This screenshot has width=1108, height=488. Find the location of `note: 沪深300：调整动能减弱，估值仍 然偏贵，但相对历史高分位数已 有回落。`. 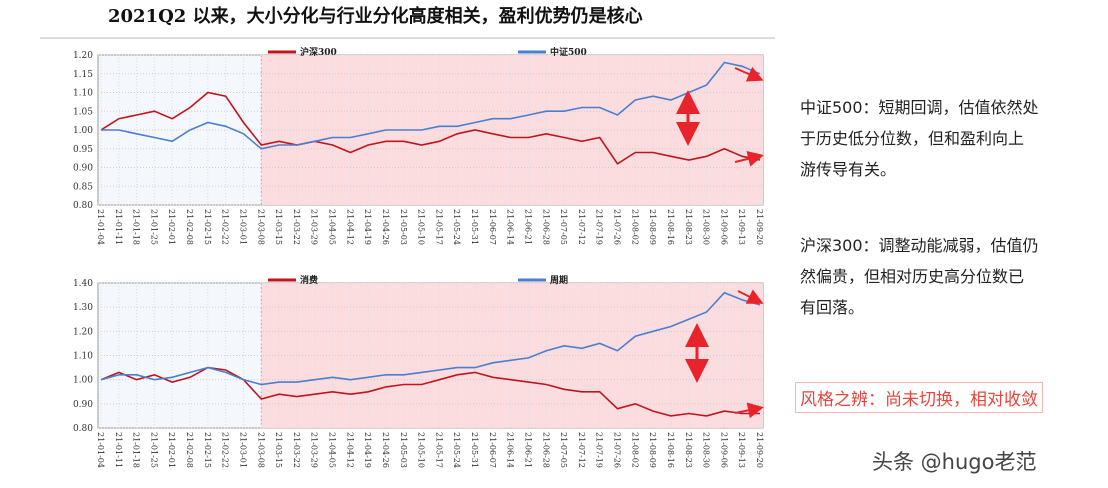

note: 沪深300：调整动能减弱，估值仍 然偏贵，但相对历史高分位数已 有回落。 is located at coordinates (919, 276).